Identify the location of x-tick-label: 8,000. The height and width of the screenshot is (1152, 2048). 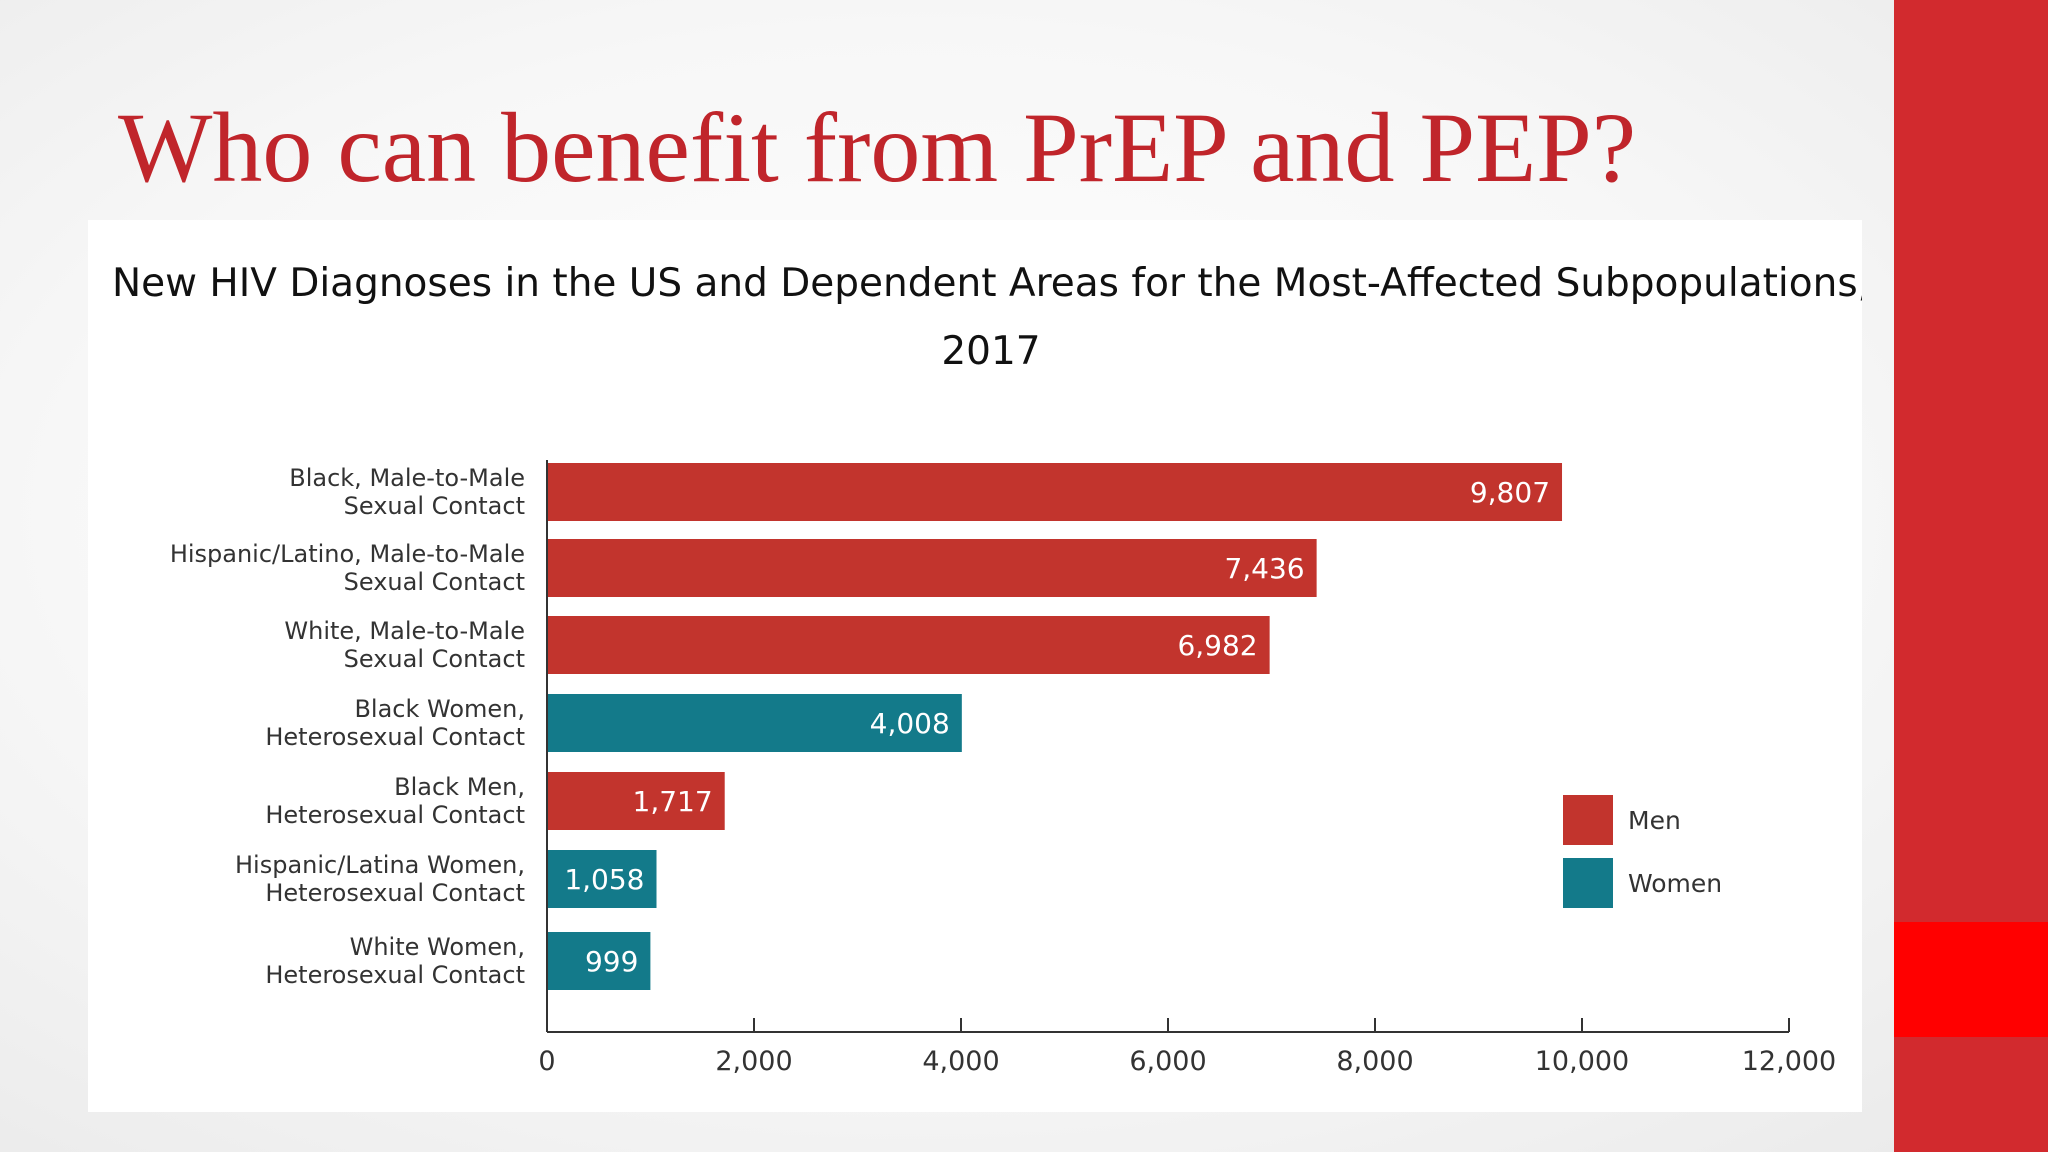
(1374, 1061).